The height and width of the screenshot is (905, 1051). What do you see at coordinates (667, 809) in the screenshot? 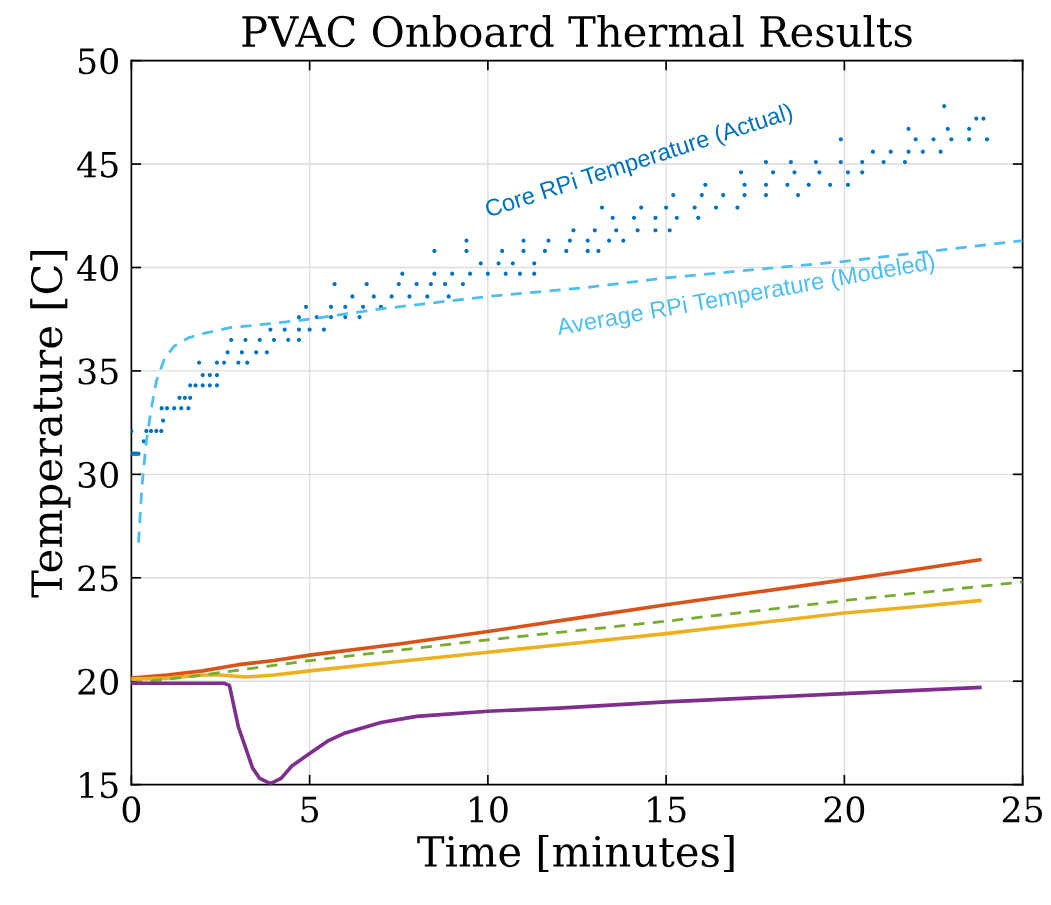
I see `x-tick-label: 15` at bounding box center [667, 809].